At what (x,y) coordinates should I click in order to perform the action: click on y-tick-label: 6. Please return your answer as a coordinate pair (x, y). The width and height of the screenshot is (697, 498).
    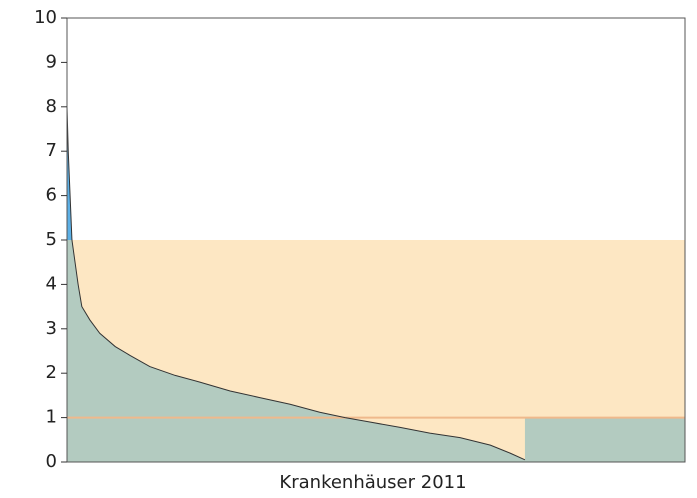
    Looking at the image, I should click on (51, 195).